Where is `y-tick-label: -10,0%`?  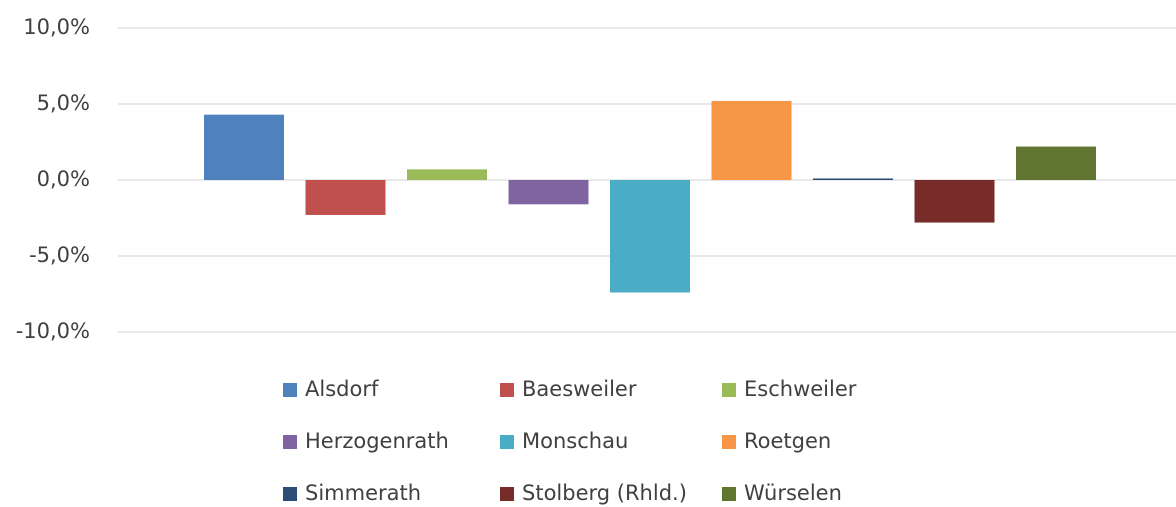
y-tick-label: -10,0% is located at coordinates (53, 331).